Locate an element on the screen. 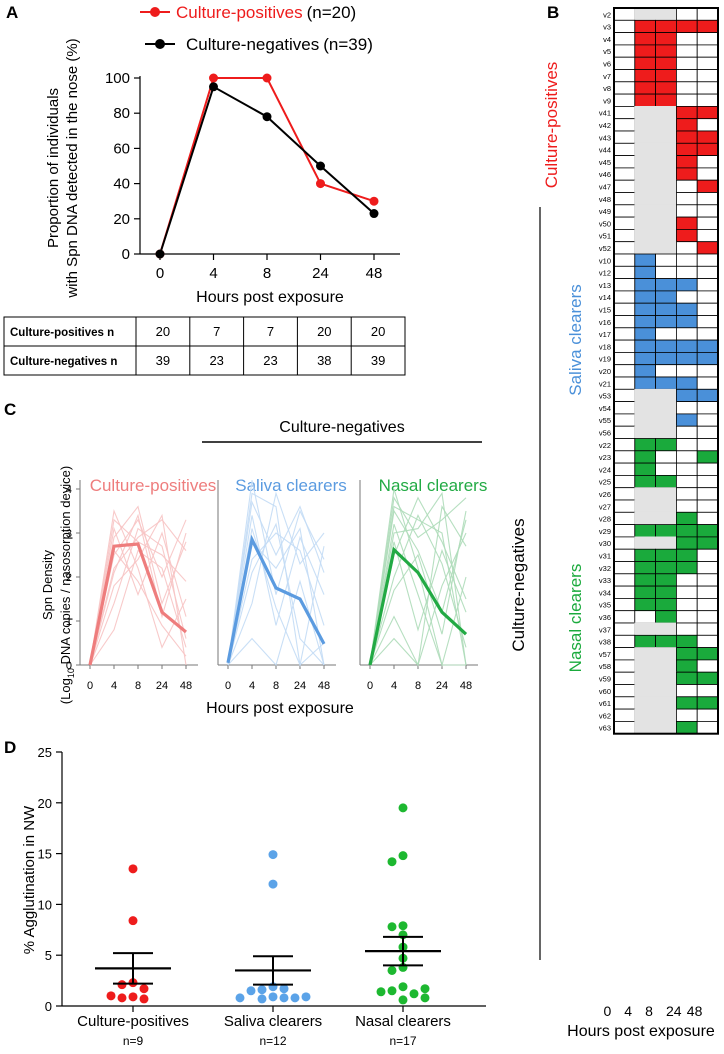 The image size is (724, 1054). panel-a-xtick-label: 48 is located at coordinates (374, 273).